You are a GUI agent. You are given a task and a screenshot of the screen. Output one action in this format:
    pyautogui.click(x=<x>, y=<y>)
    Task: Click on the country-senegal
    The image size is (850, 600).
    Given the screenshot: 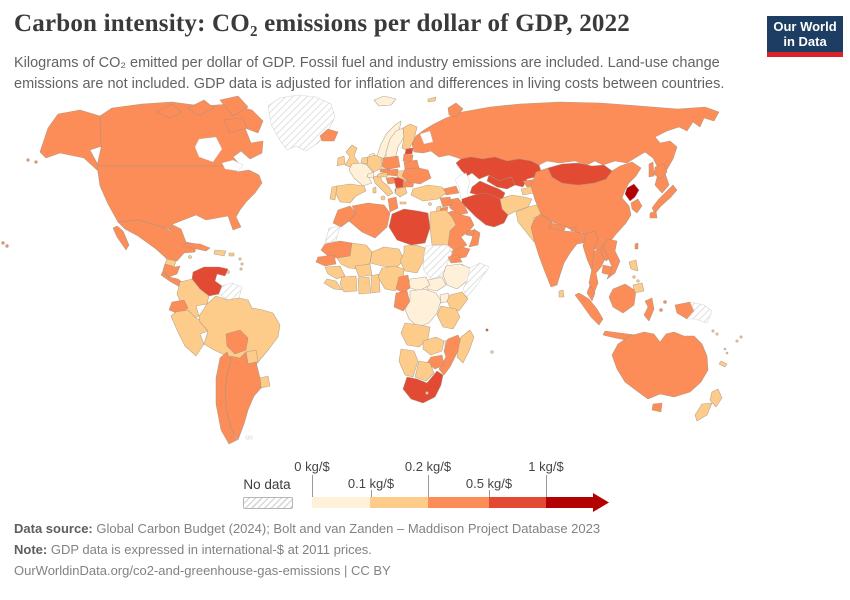 What is the action you would take?
    pyautogui.click(x=326, y=260)
    